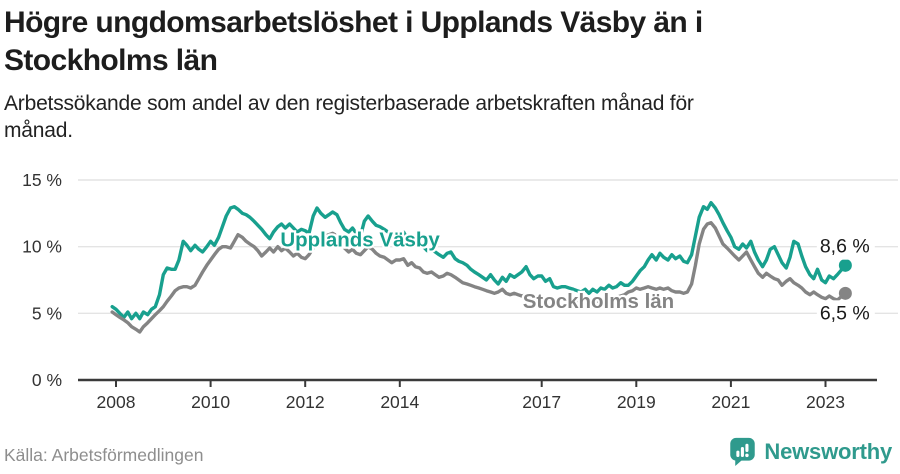 The width and height of the screenshot is (900, 474). I want to click on y-axis-tick-label: 10 %, so click(42, 247).